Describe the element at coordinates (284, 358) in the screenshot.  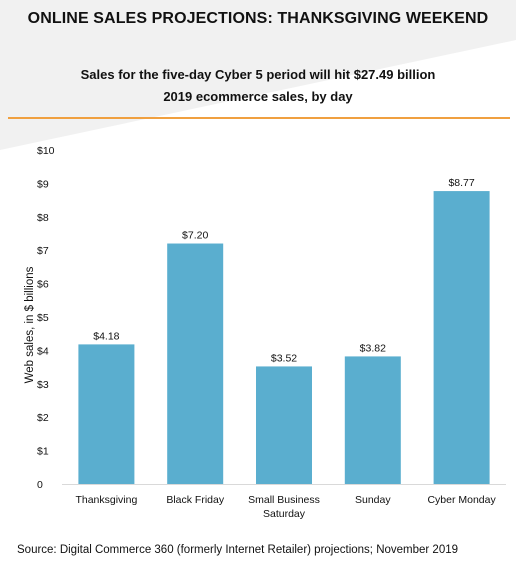
I see `bar-value-label: $3.52` at that location.